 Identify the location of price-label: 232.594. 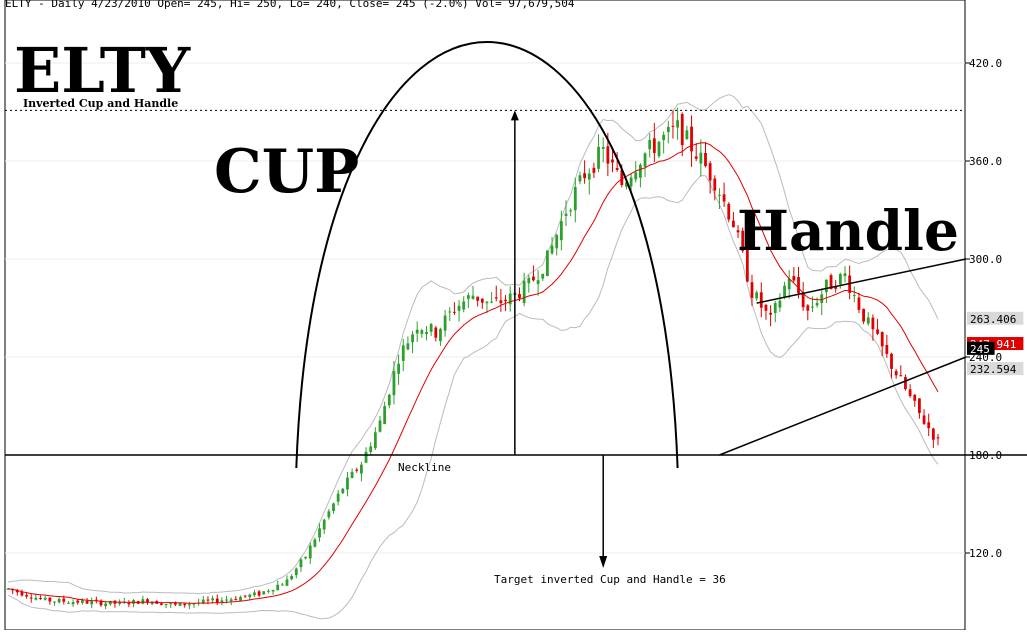
(995, 369).